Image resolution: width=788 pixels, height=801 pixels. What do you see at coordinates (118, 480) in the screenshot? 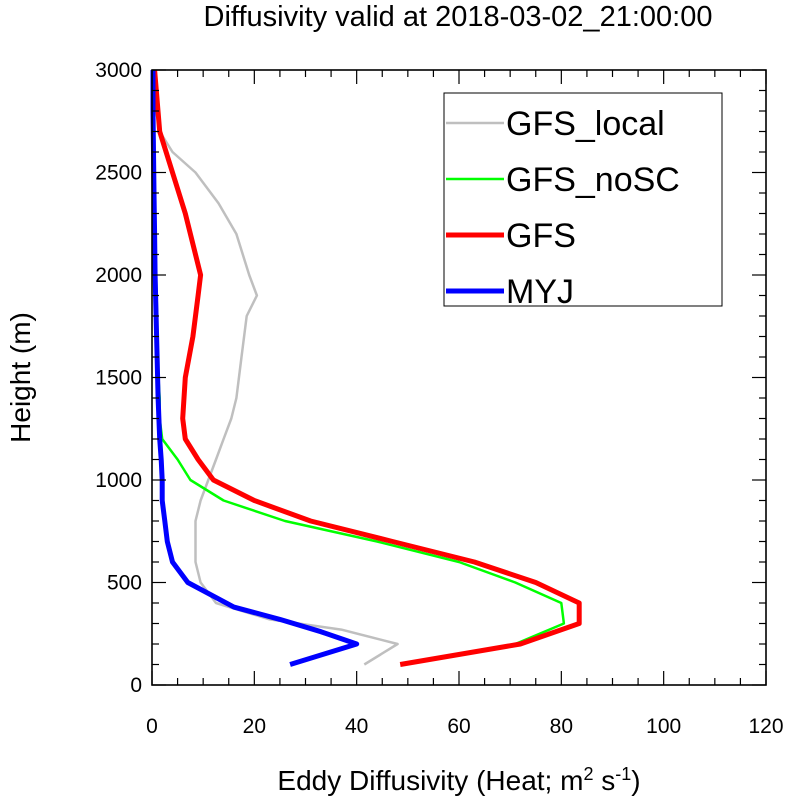
I see `y-tick-label: 1000` at bounding box center [118, 480].